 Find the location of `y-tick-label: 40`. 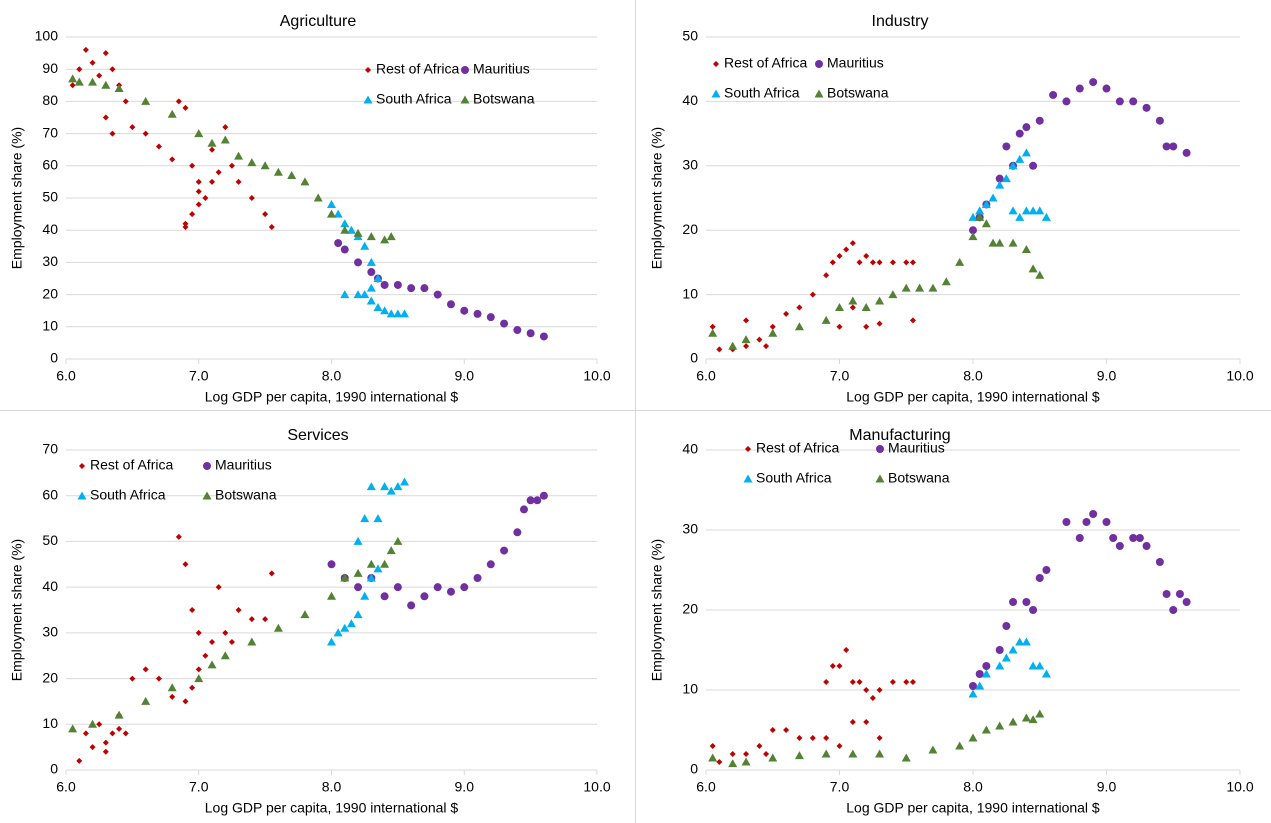

y-tick-label: 40 is located at coordinates (50, 229).